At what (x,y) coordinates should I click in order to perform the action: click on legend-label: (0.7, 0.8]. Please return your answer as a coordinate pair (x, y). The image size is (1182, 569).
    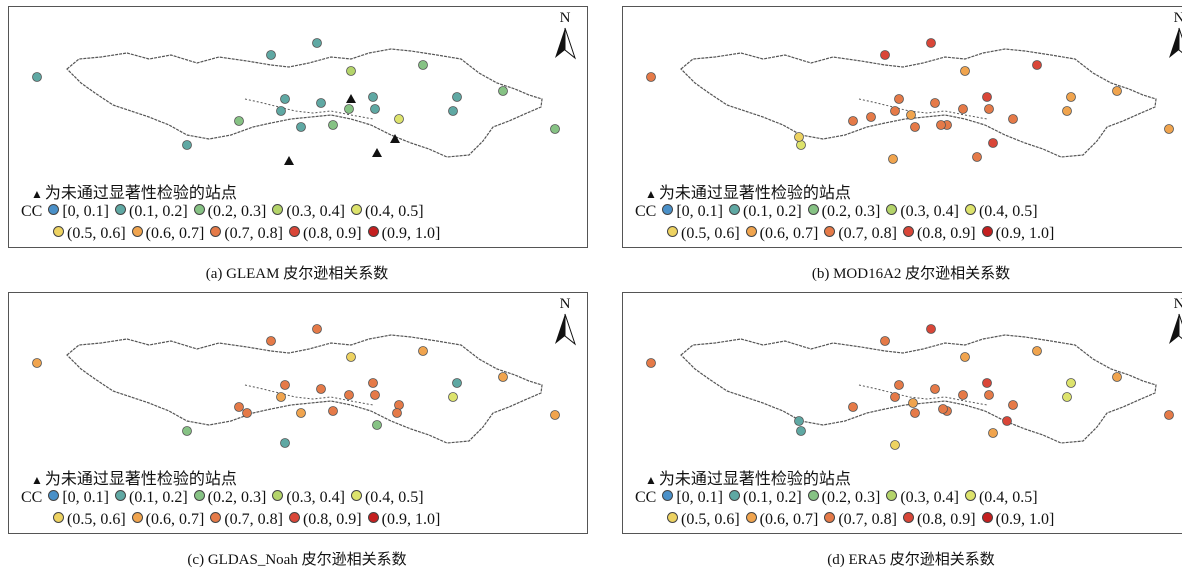
    Looking at the image, I should click on (253, 519).